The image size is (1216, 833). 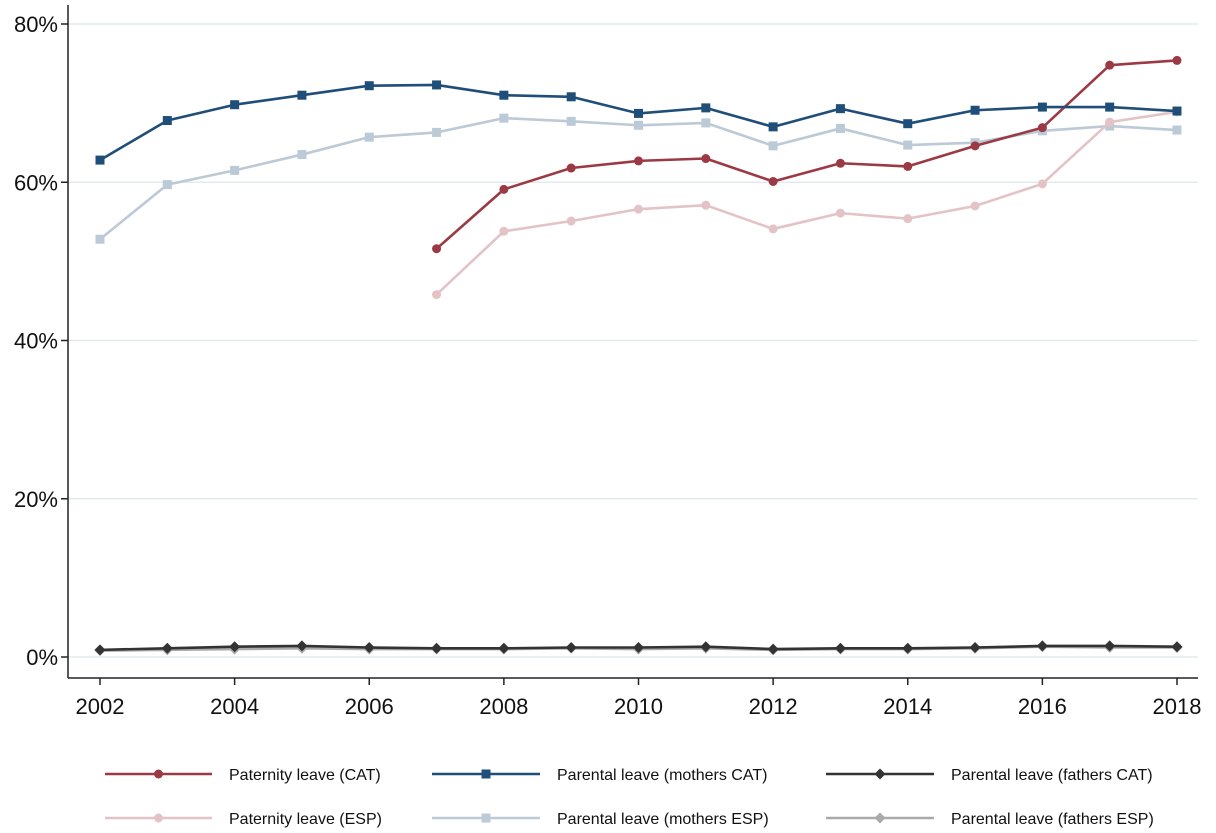 I want to click on series-parental-leave-fathers-cat, so click(x=638, y=648).